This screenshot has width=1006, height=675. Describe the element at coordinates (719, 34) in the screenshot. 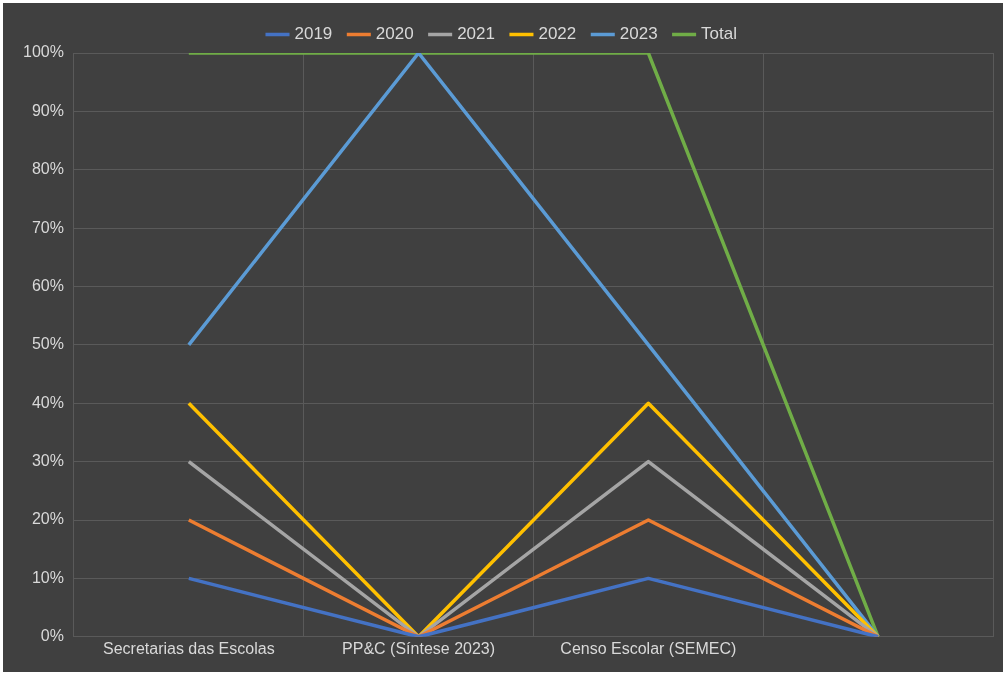

I see `legend-label: Total` at that location.